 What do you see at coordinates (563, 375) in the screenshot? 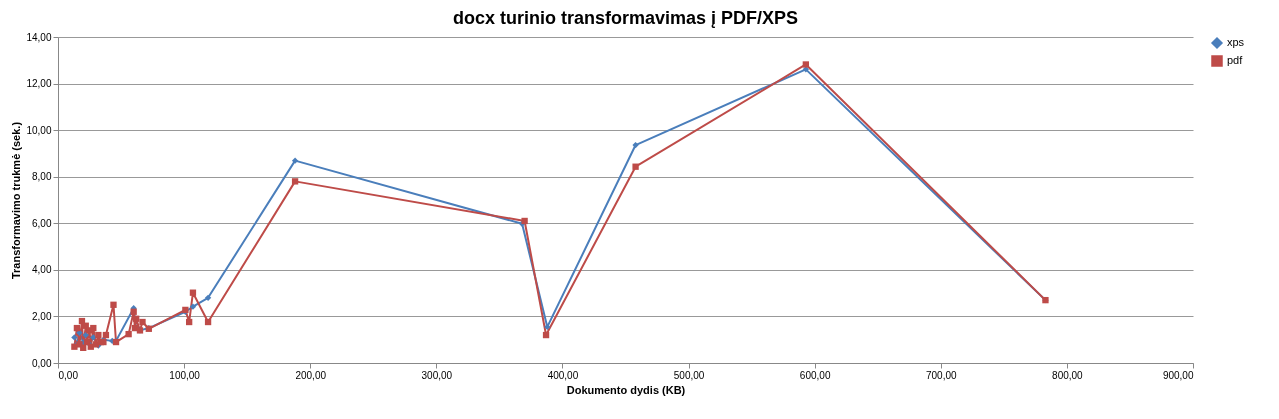
I see `x-tick-label: 400,00` at bounding box center [563, 375].